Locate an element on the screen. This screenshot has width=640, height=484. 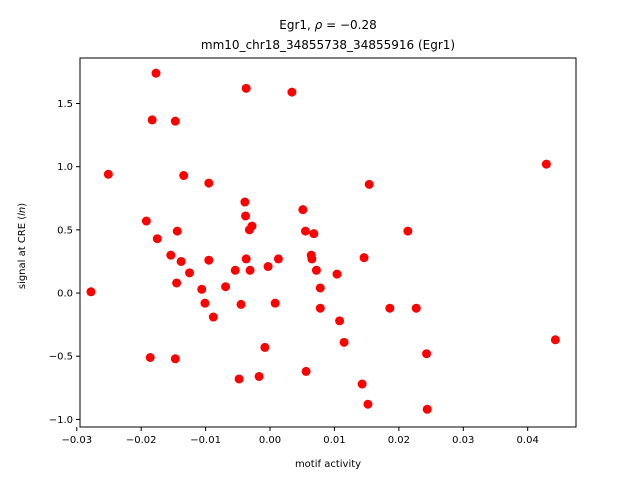
x-tick-label: 0.01 is located at coordinates (334, 440).